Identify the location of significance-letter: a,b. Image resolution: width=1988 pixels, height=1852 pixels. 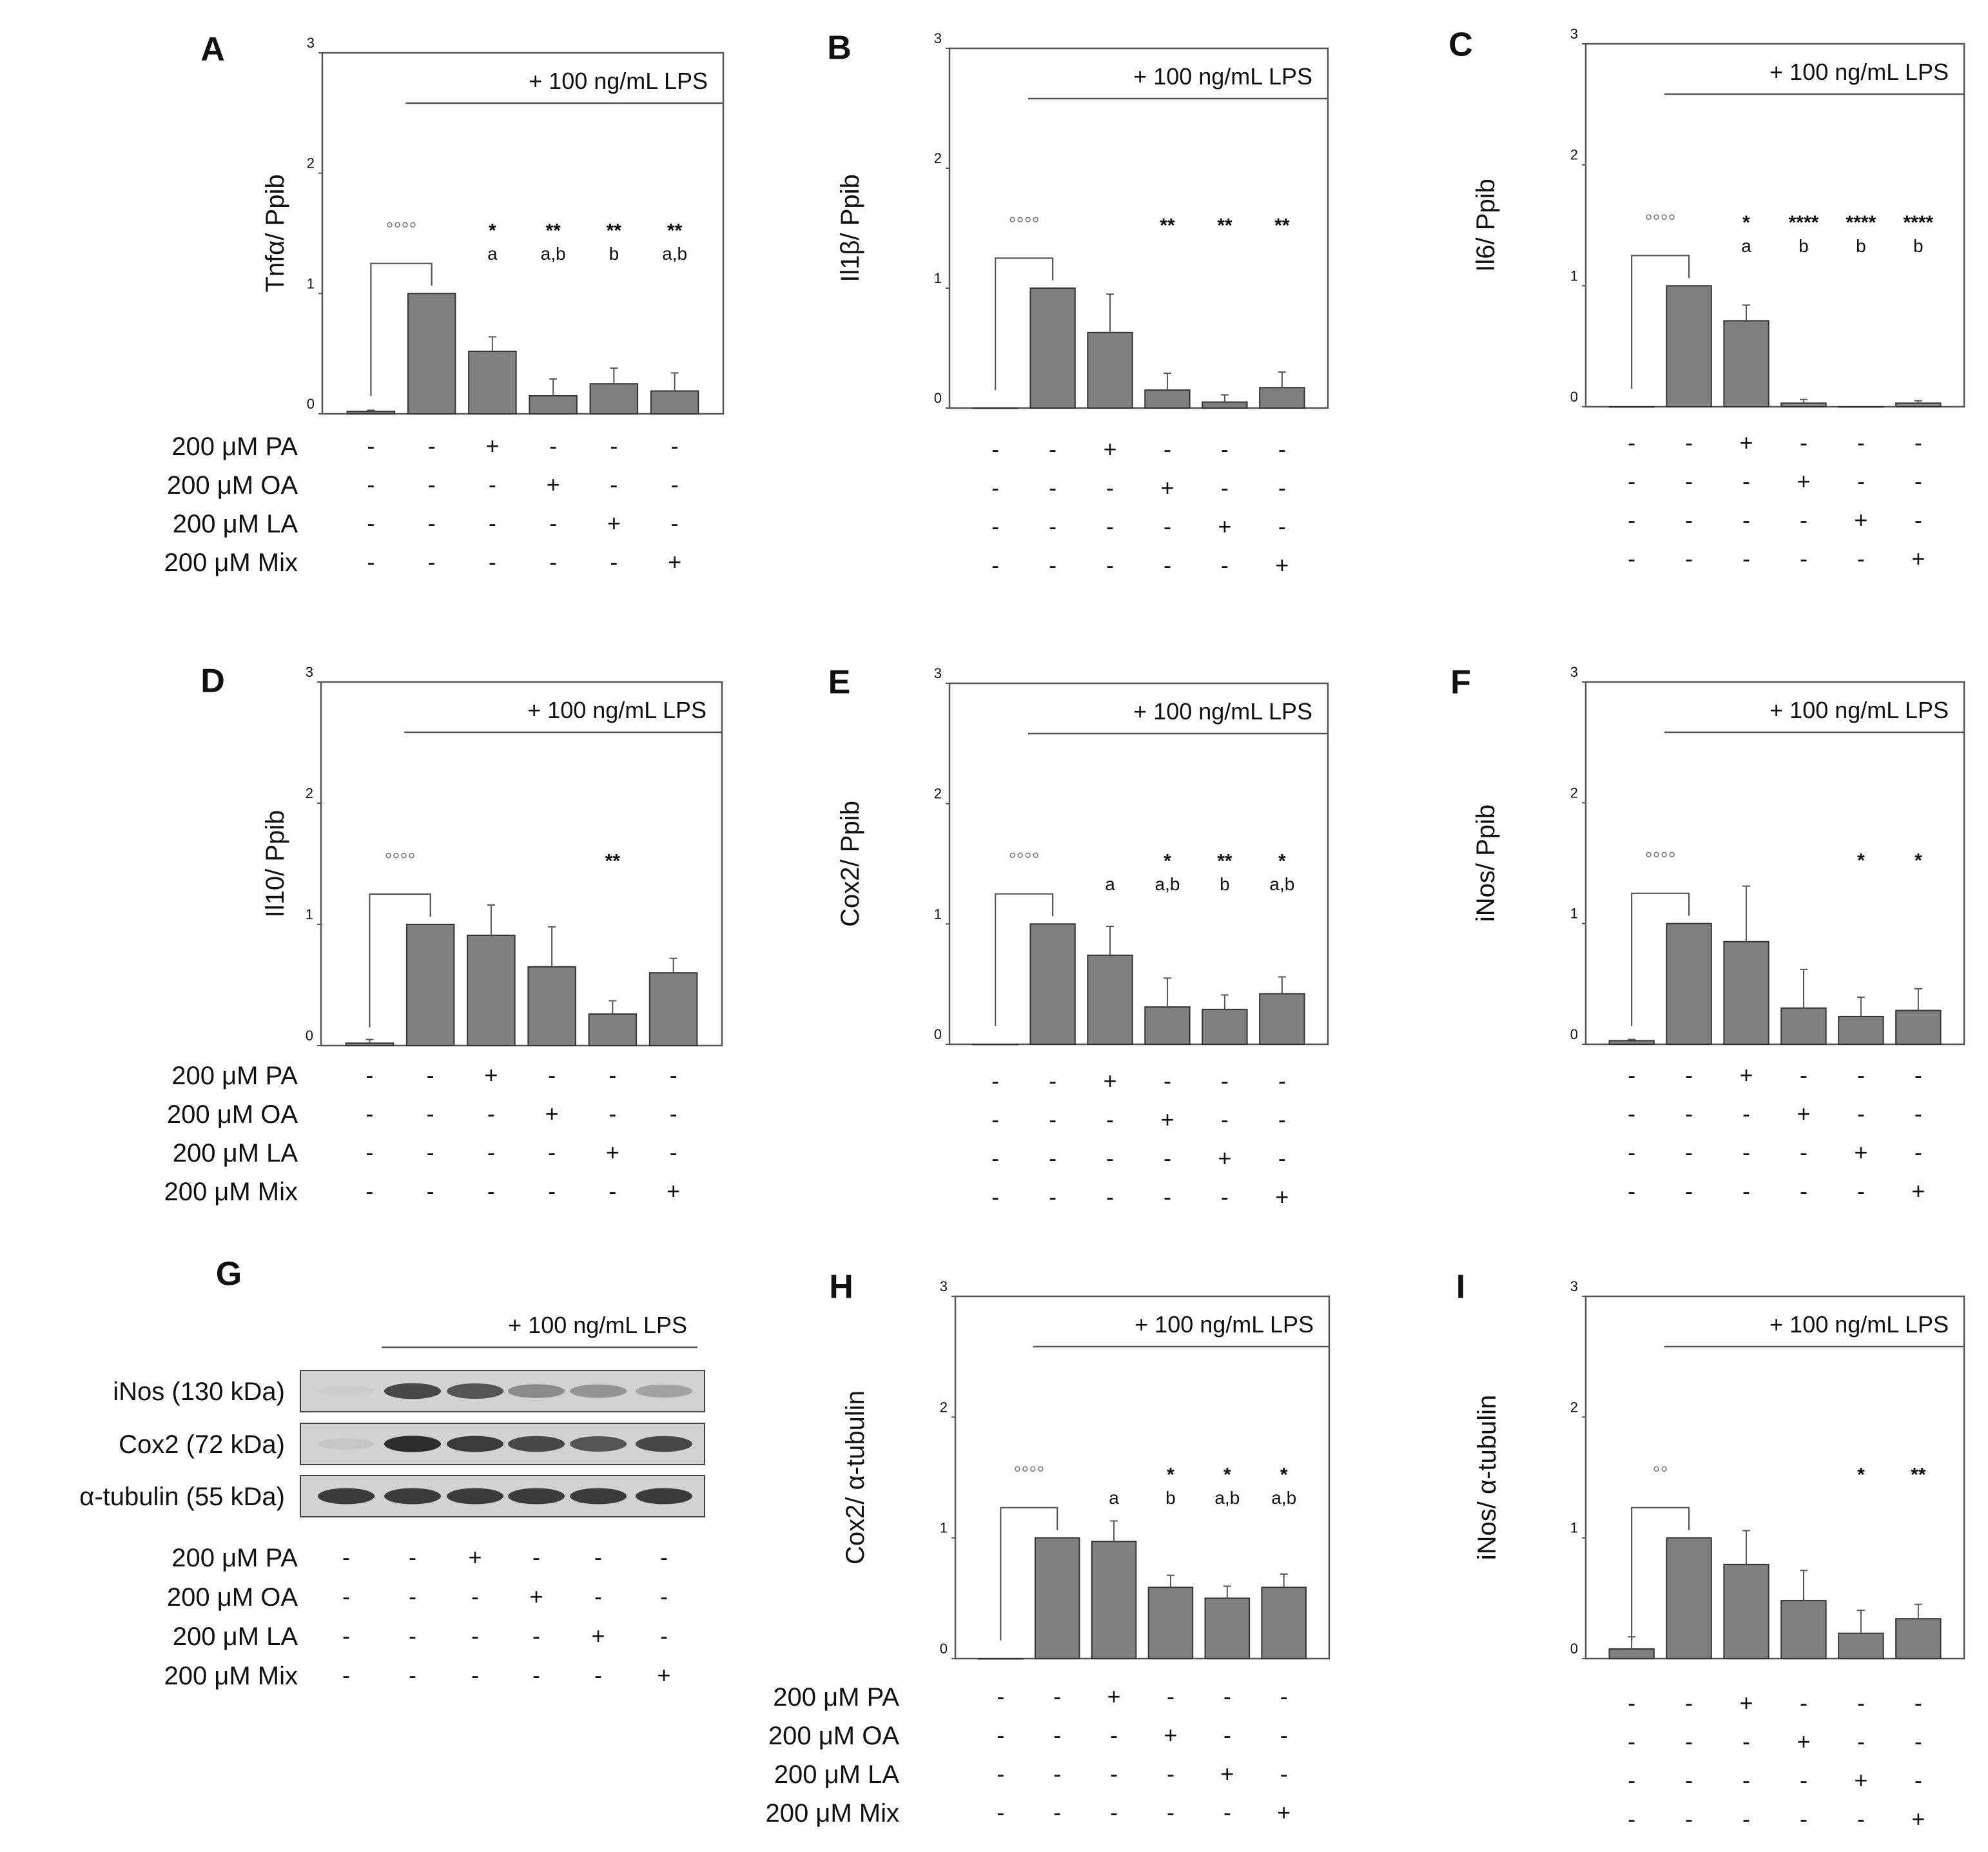
(675, 254).